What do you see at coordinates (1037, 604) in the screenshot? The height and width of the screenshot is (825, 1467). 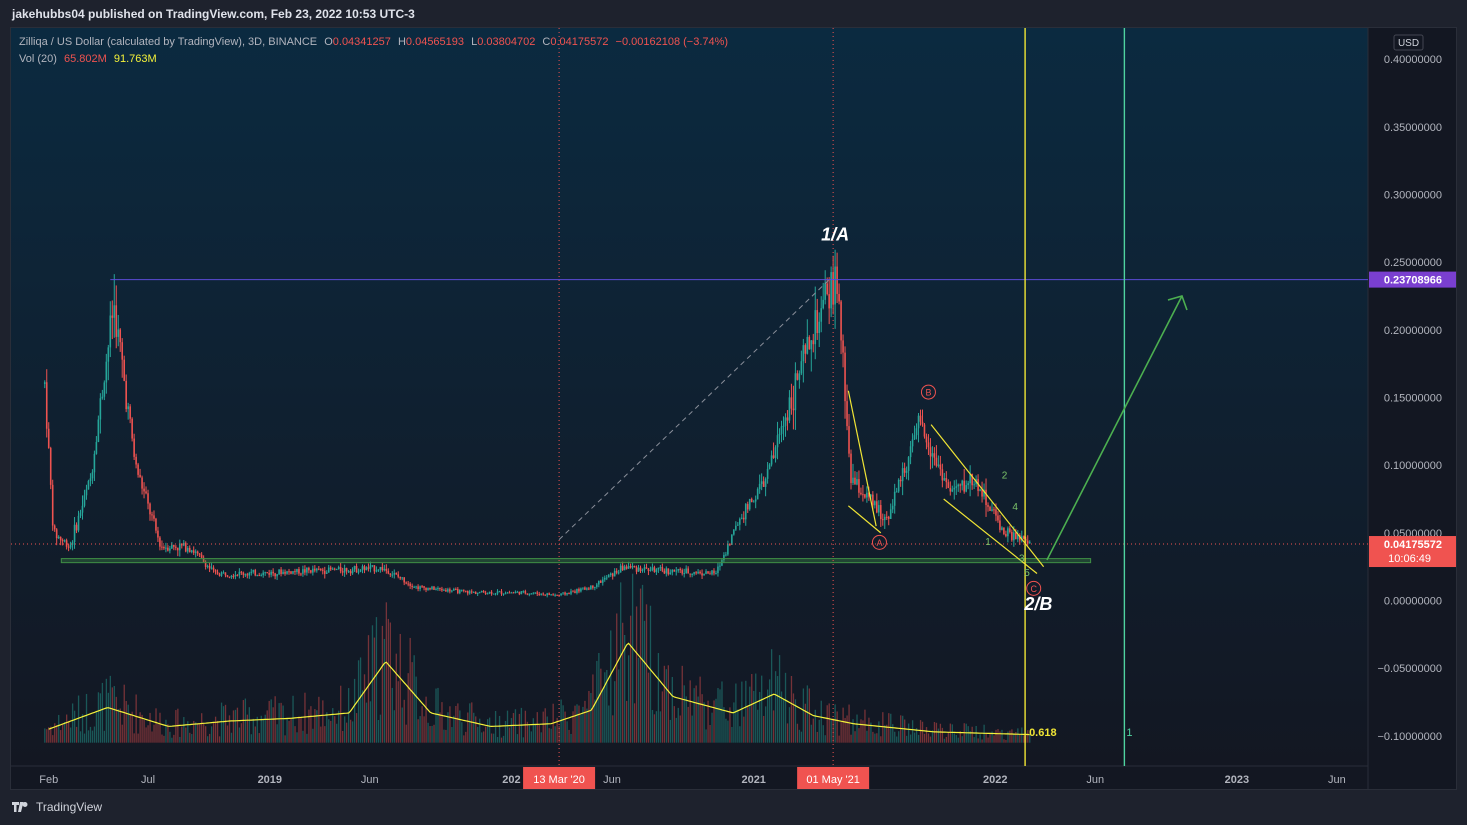 I see `wave-label-2b: 2/B` at bounding box center [1037, 604].